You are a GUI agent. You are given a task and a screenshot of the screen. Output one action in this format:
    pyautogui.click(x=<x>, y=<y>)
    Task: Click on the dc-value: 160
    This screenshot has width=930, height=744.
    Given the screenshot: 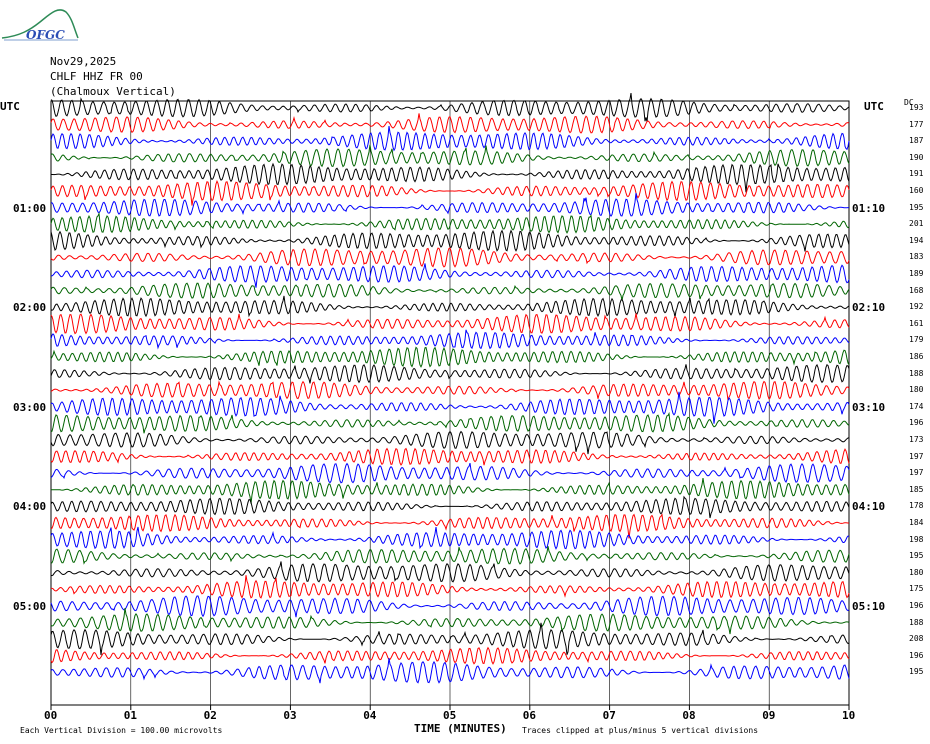 What is the action you would take?
    pyautogui.click(x=916, y=190)
    